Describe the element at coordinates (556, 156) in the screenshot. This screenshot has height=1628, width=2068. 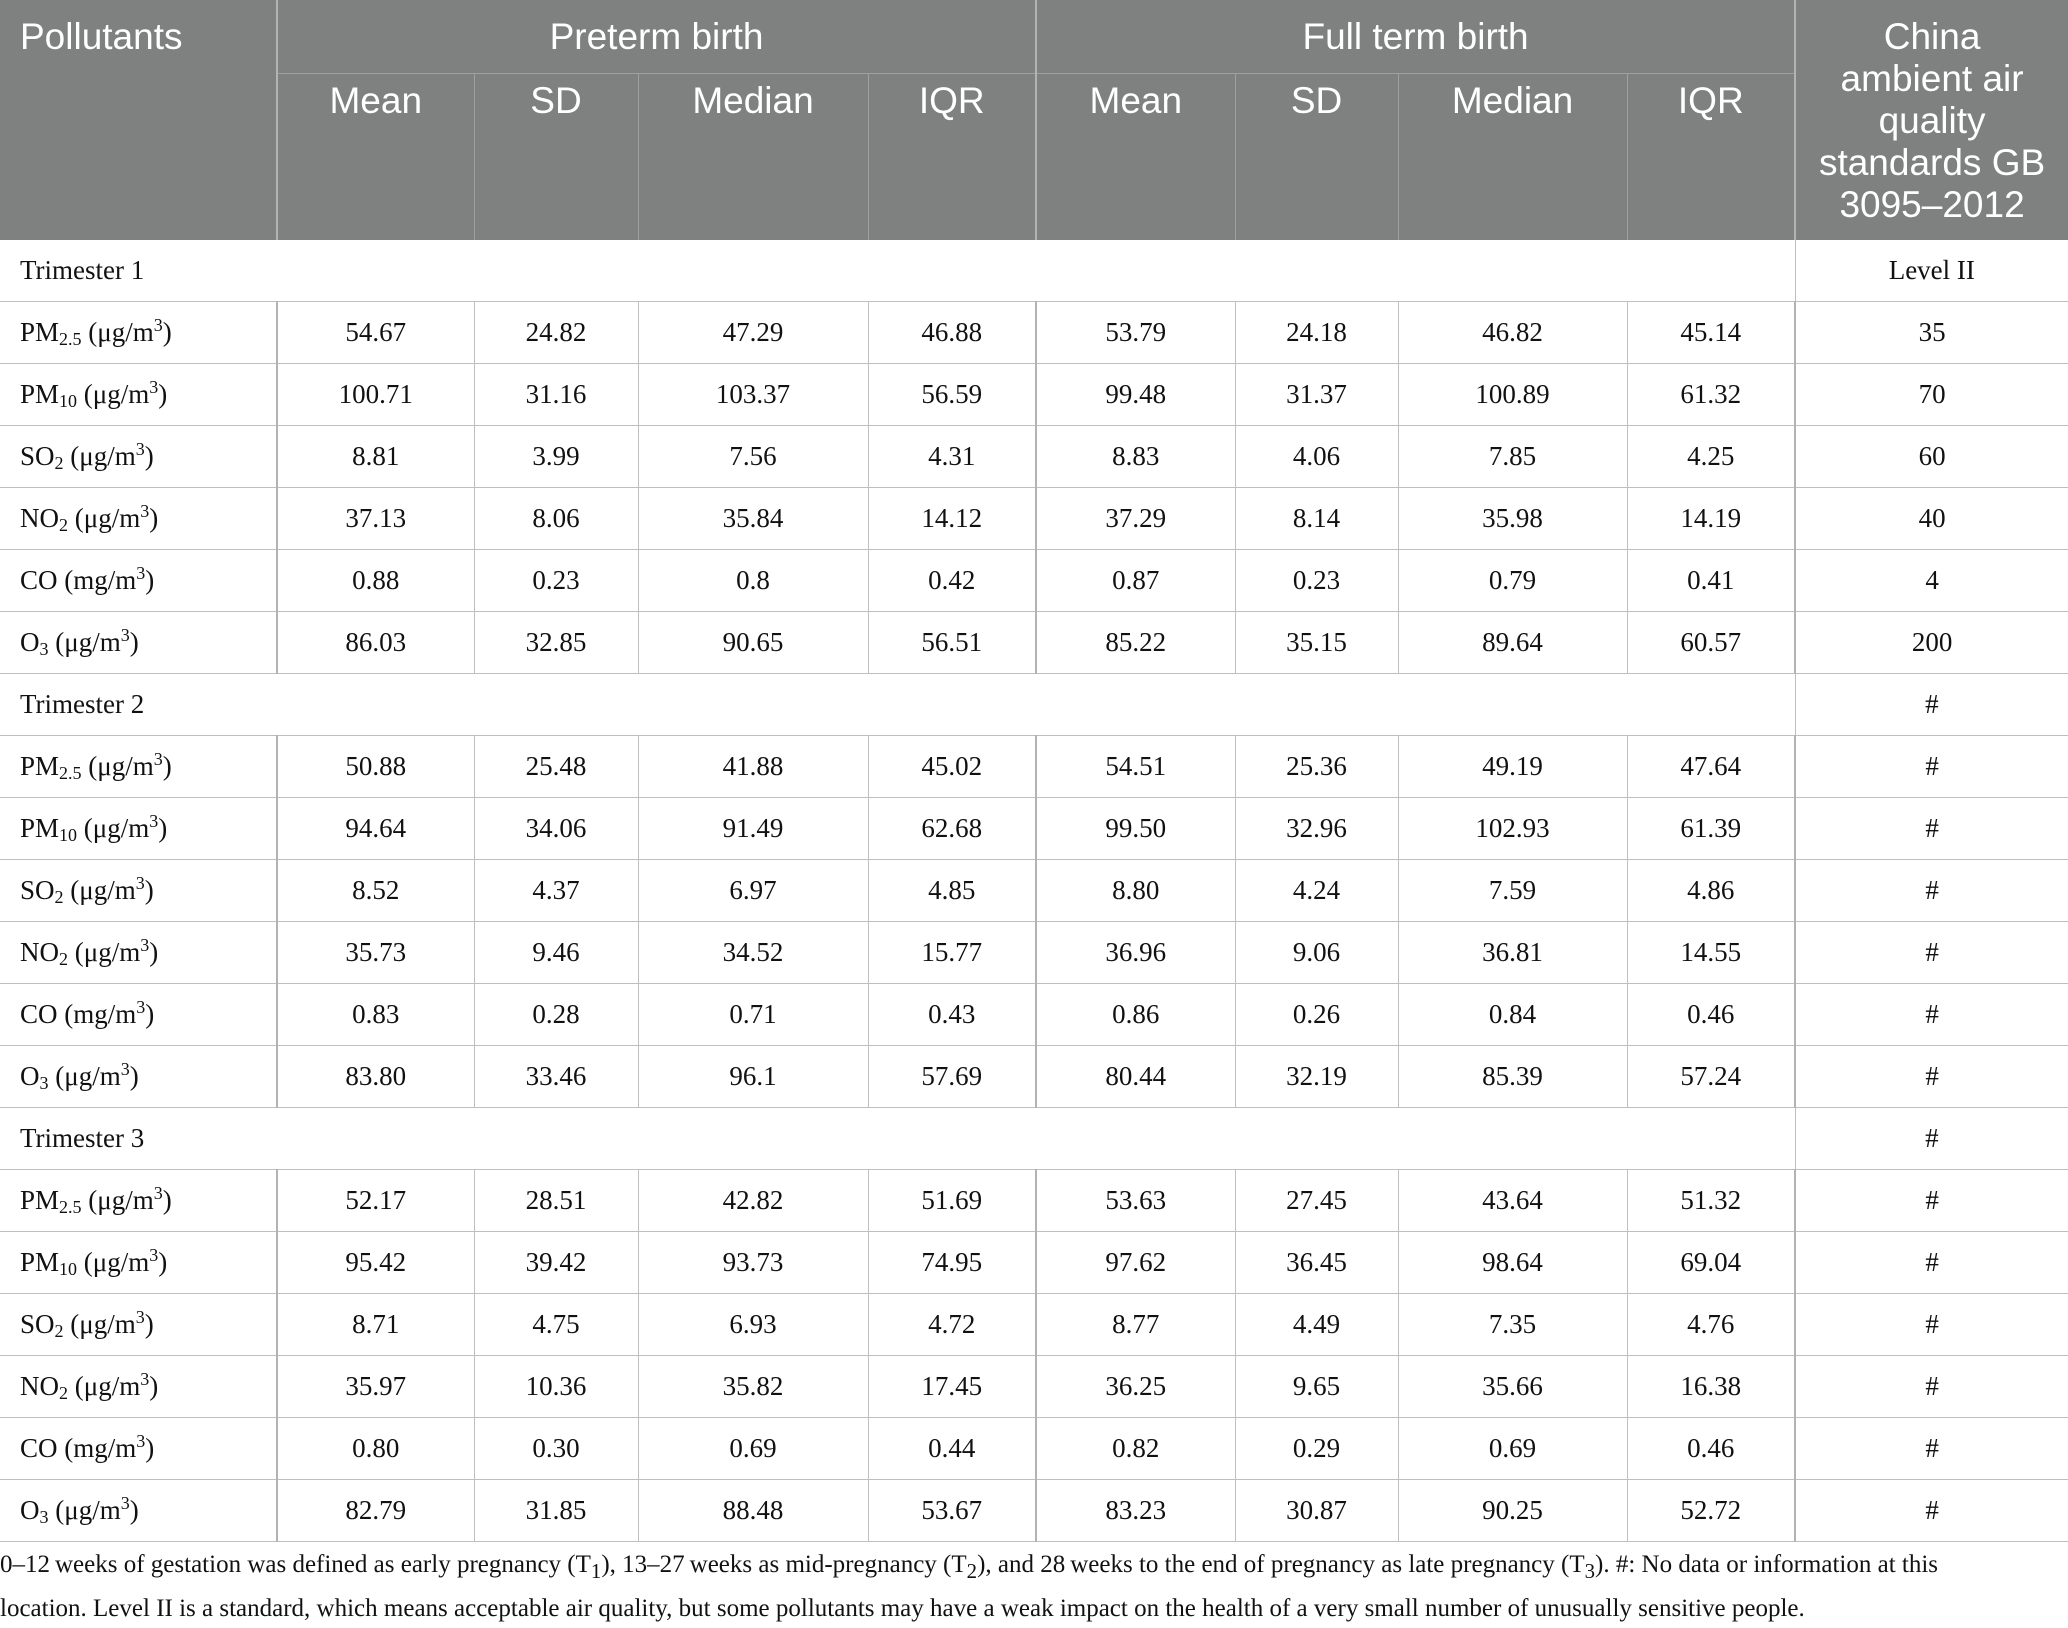
I see `header-sub-preterm-sd: SD` at that location.